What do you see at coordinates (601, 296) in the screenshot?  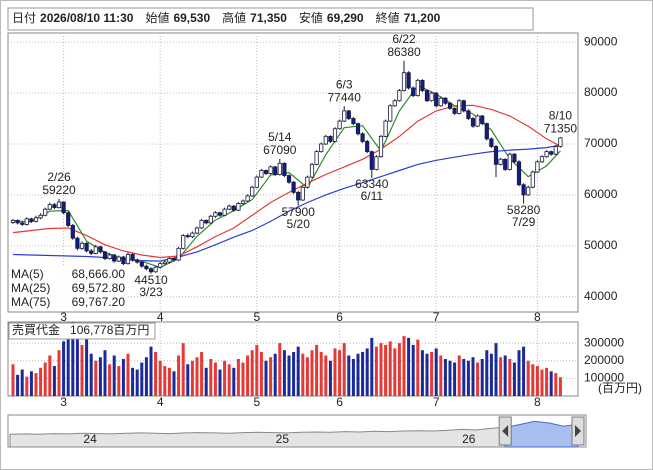 I see `y-tick-label: 40000` at bounding box center [601, 296].